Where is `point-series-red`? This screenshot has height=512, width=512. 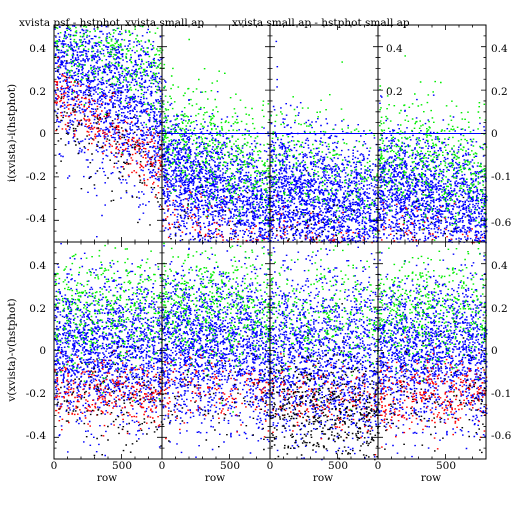 point-series-red is located at coordinates (433, 393).